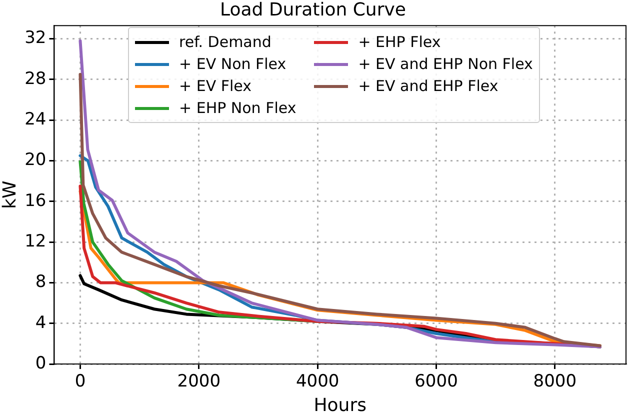 The height and width of the screenshot is (417, 628). Describe the element at coordinates (10, 194) in the screenshot. I see `y-axis-title: kW` at that location.